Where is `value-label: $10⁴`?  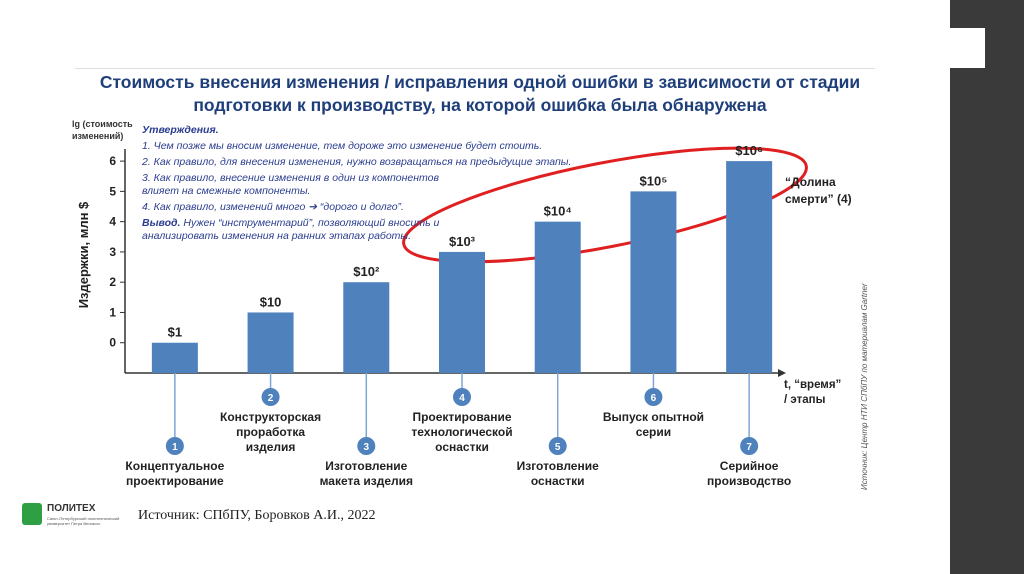 value-label: $10⁴ is located at coordinates (558, 211).